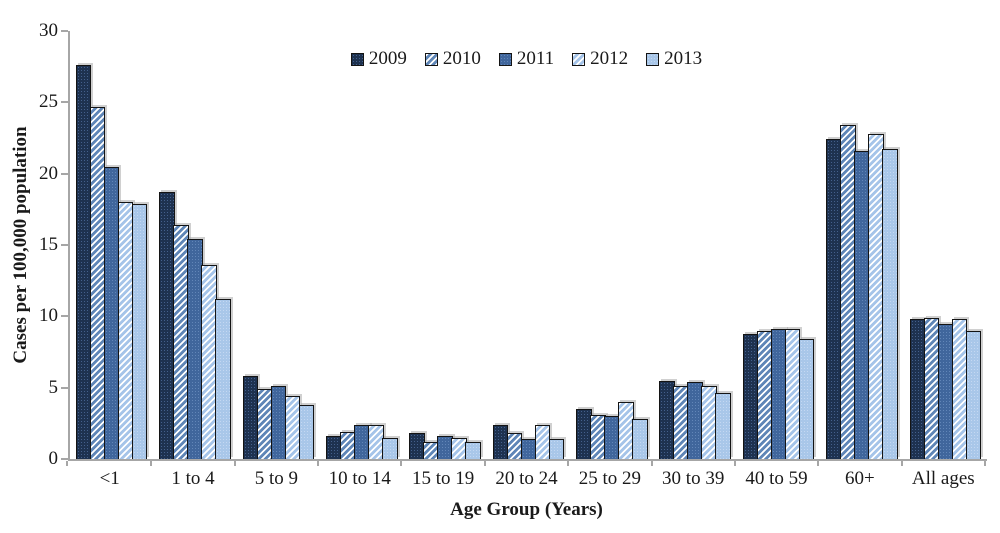 The height and width of the screenshot is (533, 1000). Describe the element at coordinates (359, 478) in the screenshot. I see `x-axis-label: 10 to 14` at that location.